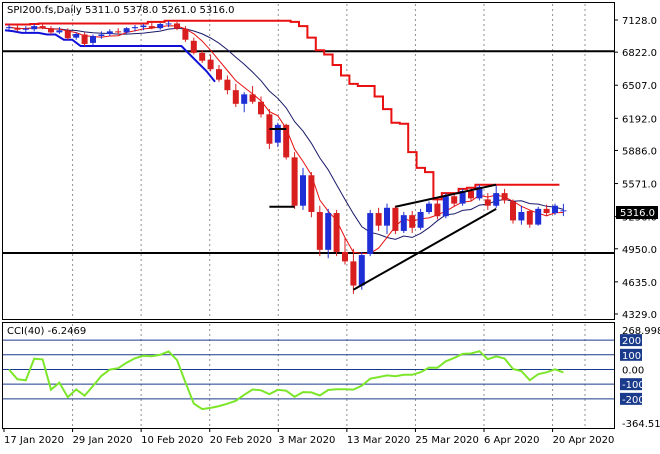  Describe the element at coordinates (511, 440) in the screenshot. I see `date-tick-label: 6 Apr 2020` at that location.